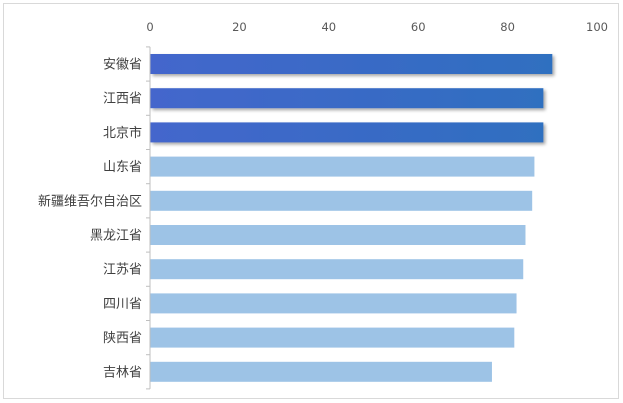  Describe the element at coordinates (597, 27) in the screenshot. I see `x-tick-label: 100` at that location.